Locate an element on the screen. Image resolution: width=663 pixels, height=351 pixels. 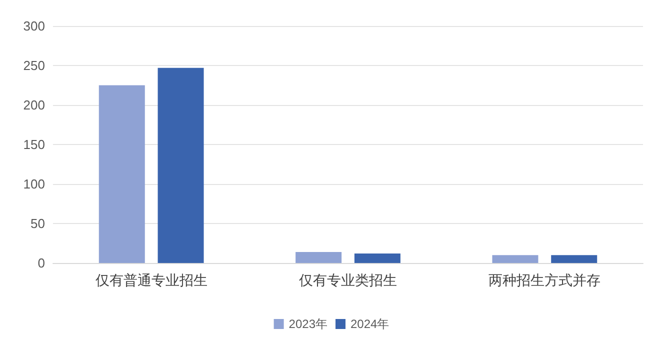
legend-label: 2024年 is located at coordinates (370, 324).